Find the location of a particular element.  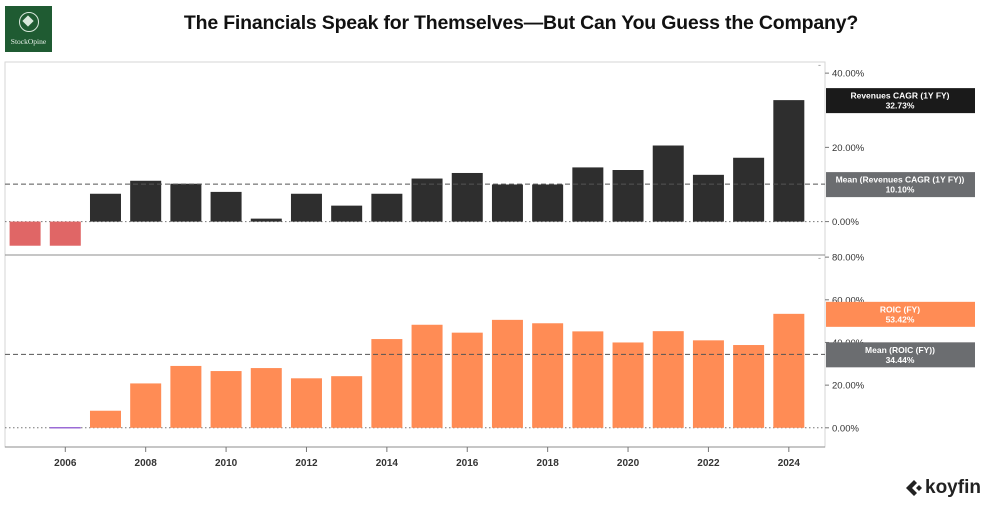

y-tick-label: 60.00% is located at coordinates (848, 300).